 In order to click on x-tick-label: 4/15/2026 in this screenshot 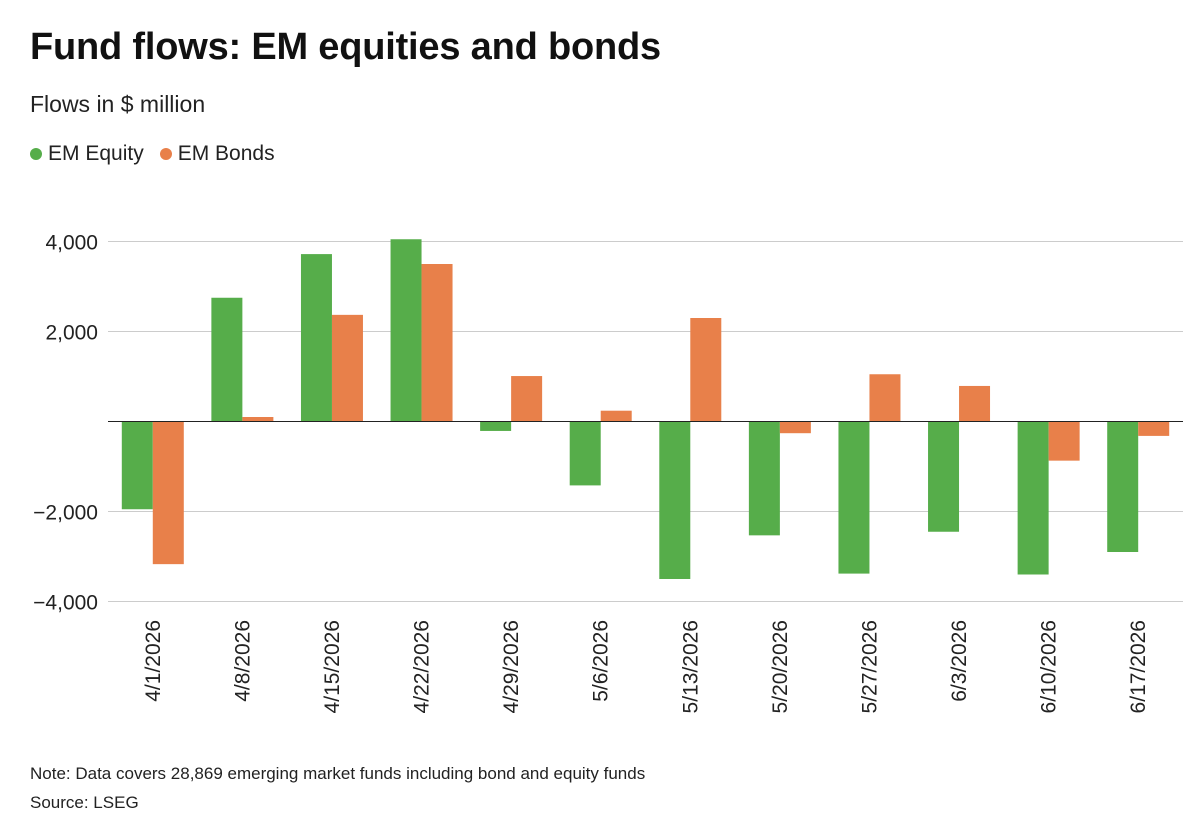, I will do `click(332, 666)`.